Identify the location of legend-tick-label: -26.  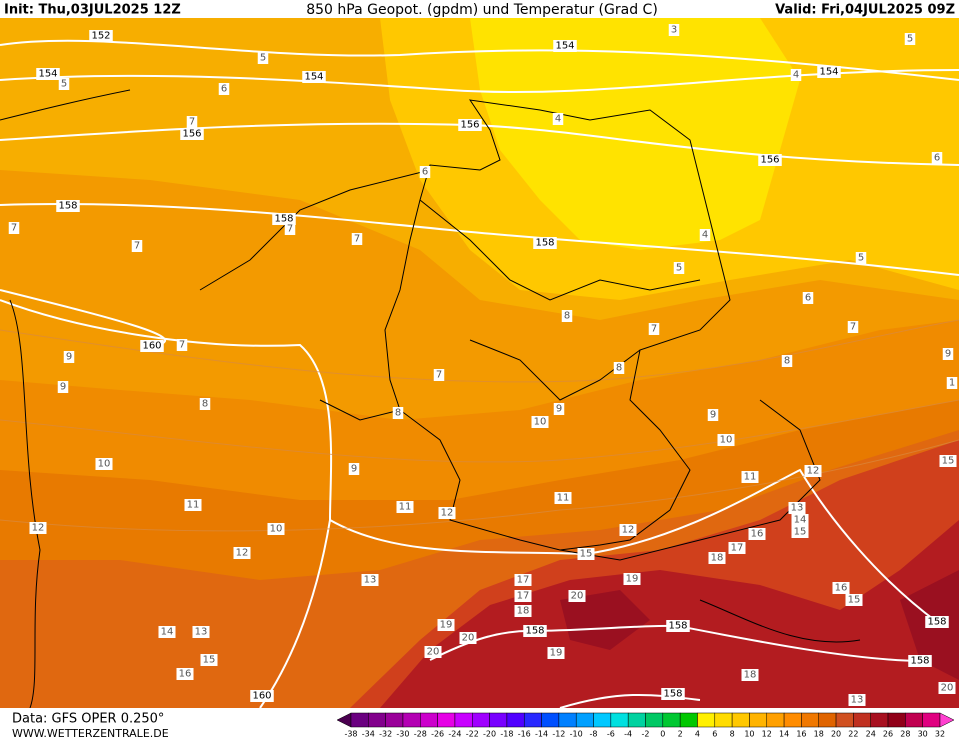
(437, 734).